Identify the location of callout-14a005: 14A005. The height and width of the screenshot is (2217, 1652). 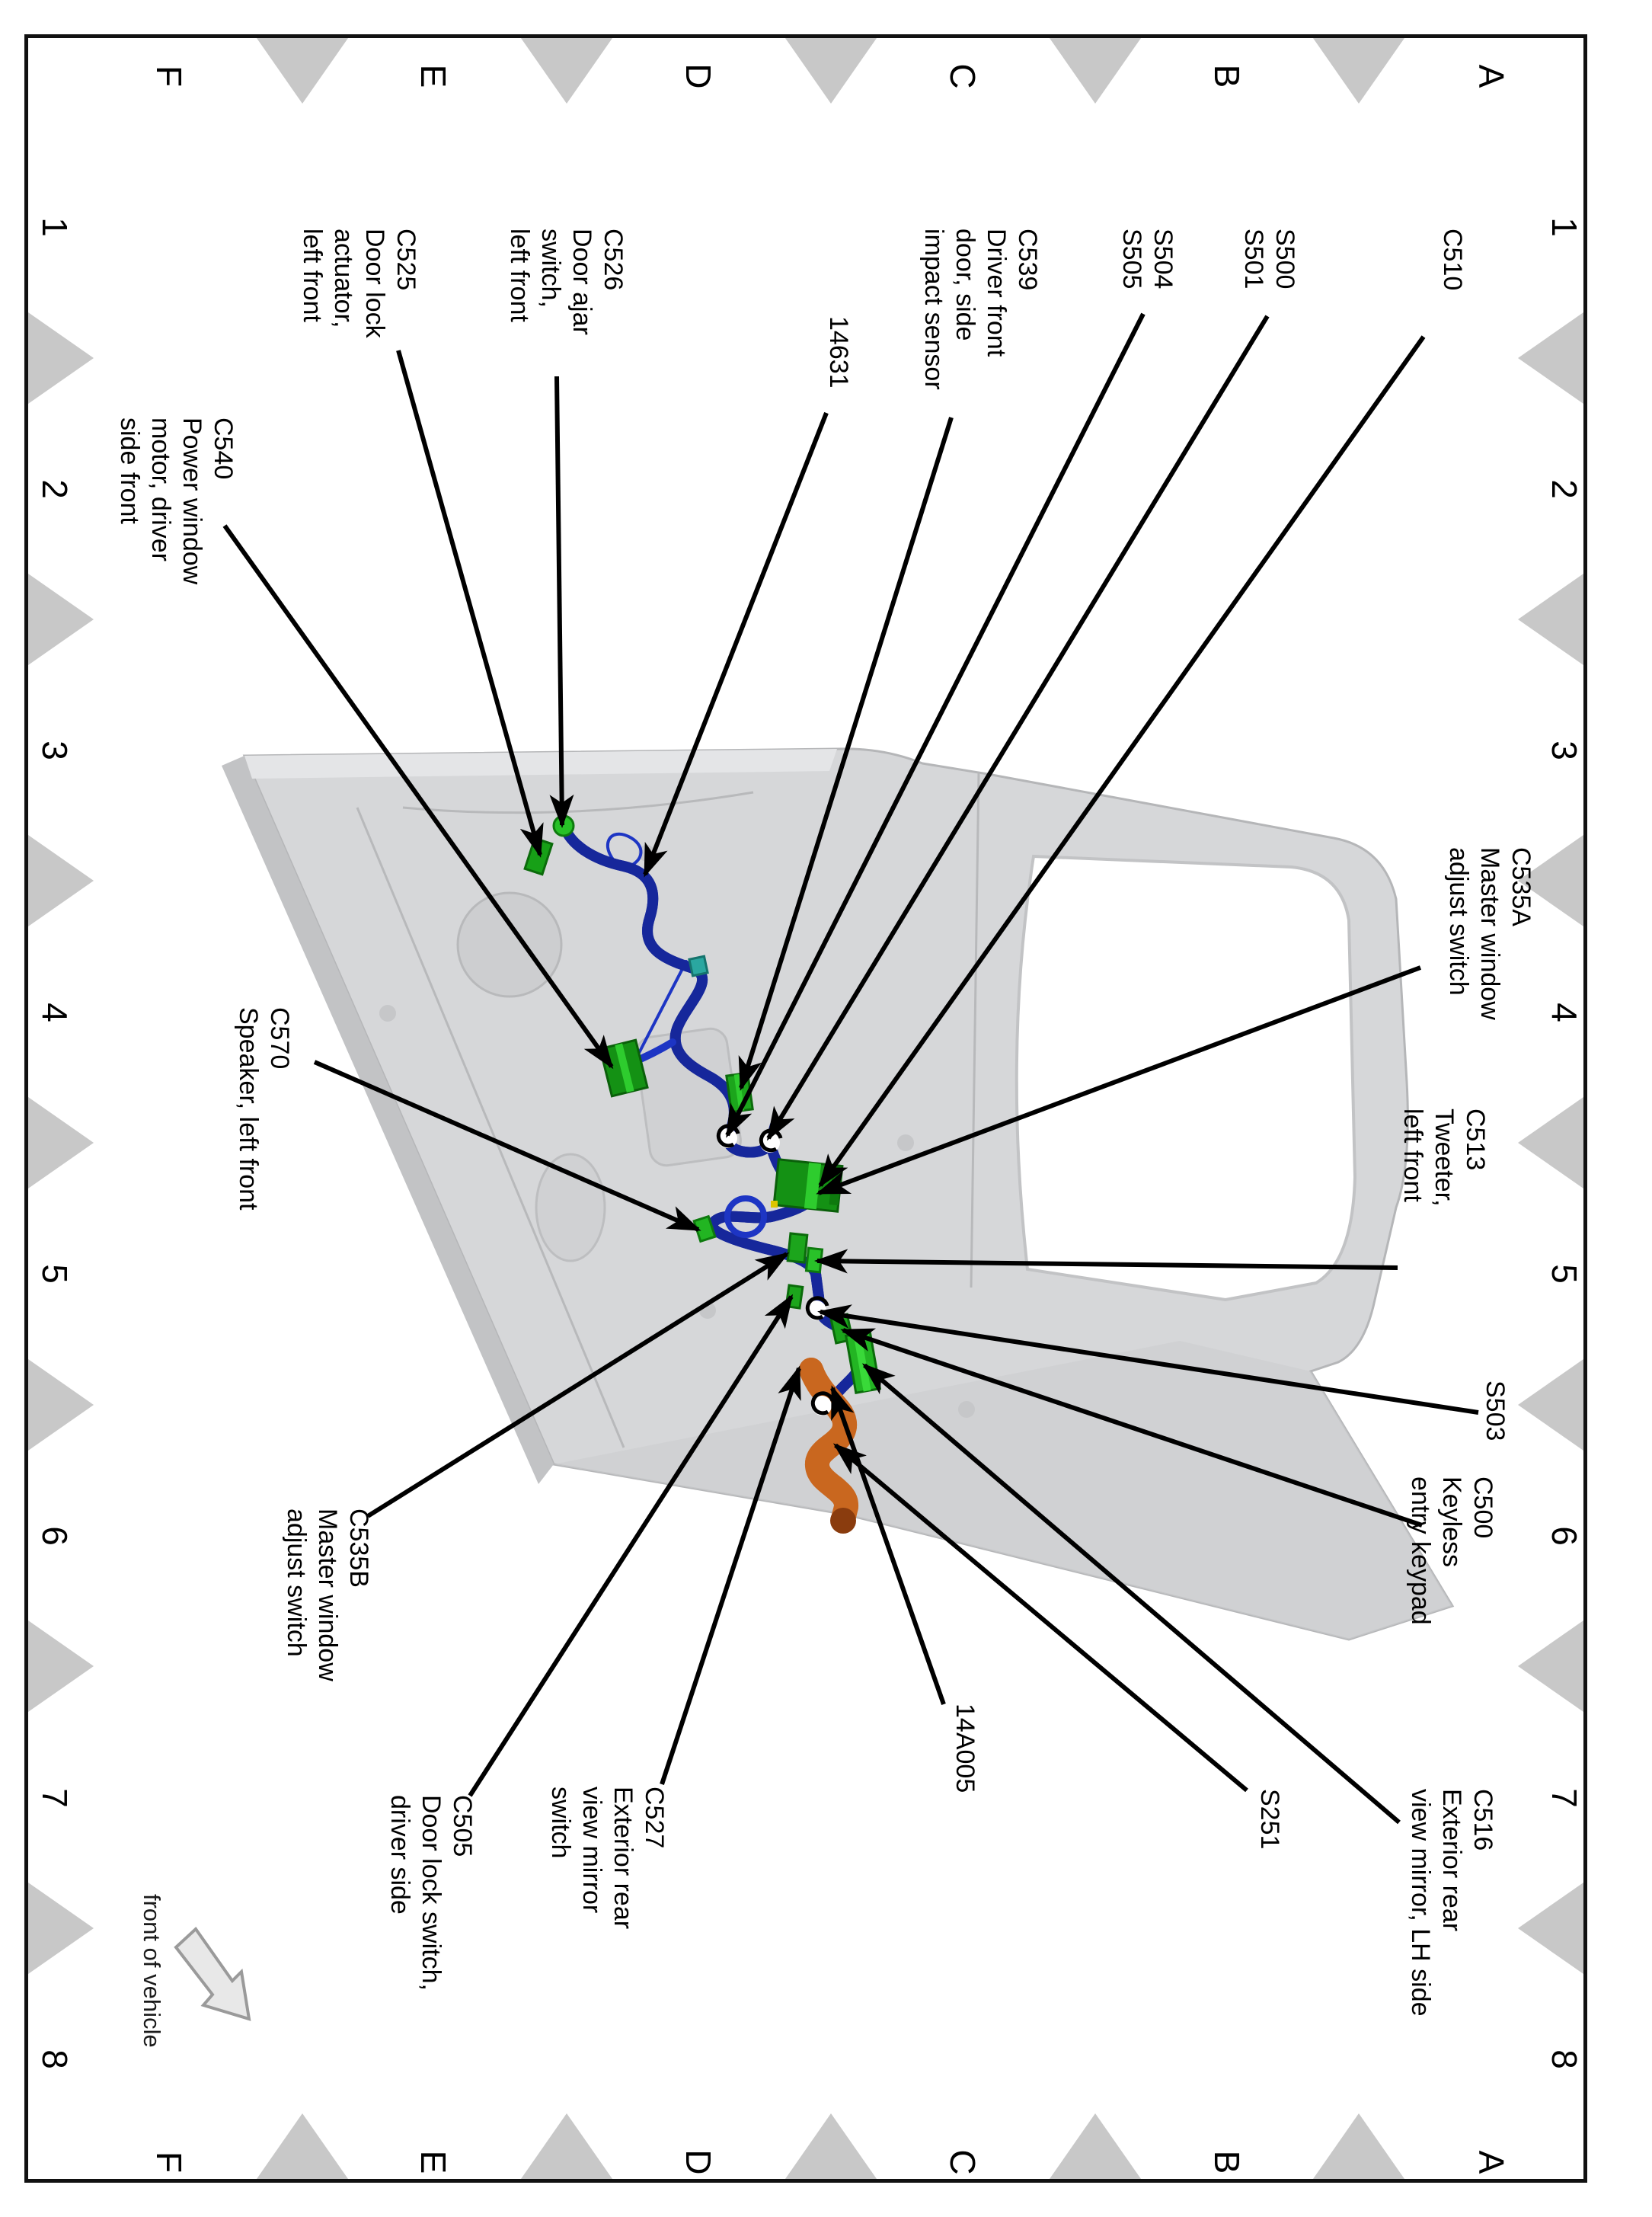
(965, 1749).